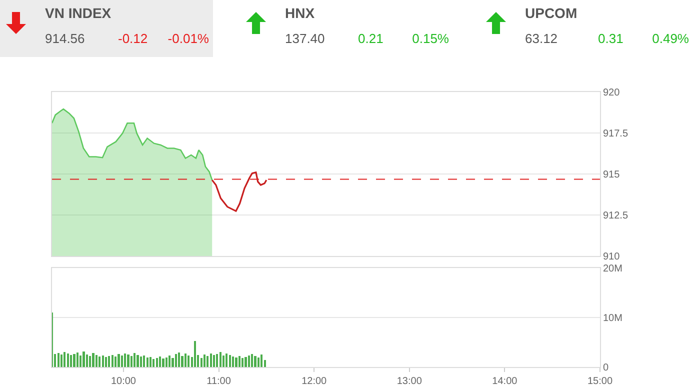 The width and height of the screenshot is (693, 392). I want to click on x-tick-label: 12:00, so click(315, 381).